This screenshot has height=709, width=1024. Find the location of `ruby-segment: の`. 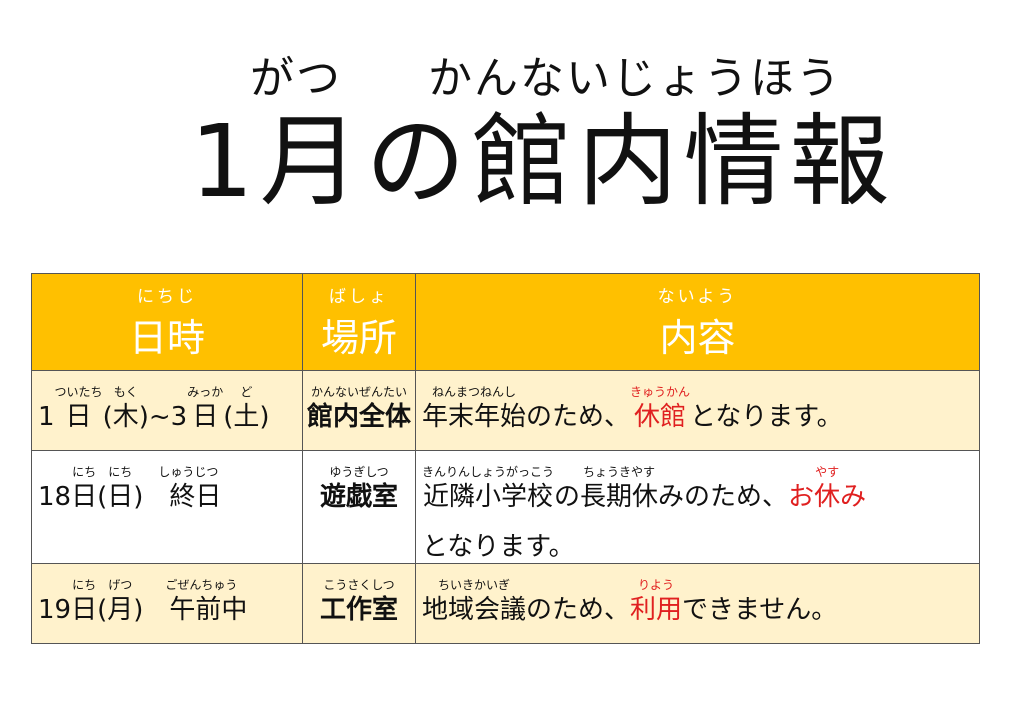

ruby-segment: の is located at coordinates (567, 488).